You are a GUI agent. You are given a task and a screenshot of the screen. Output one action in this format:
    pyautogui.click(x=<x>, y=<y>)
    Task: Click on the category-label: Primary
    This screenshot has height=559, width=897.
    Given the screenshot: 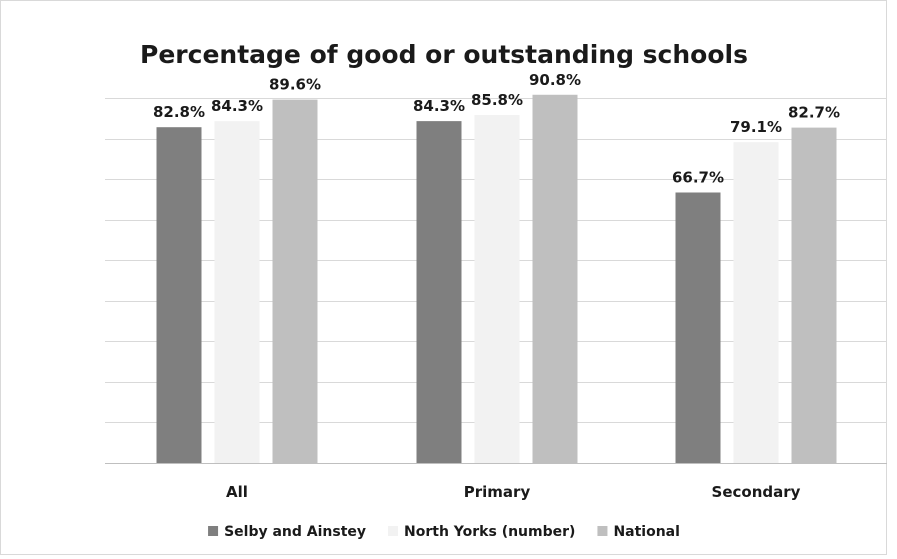 What is the action you would take?
    pyautogui.click(x=497, y=492)
    